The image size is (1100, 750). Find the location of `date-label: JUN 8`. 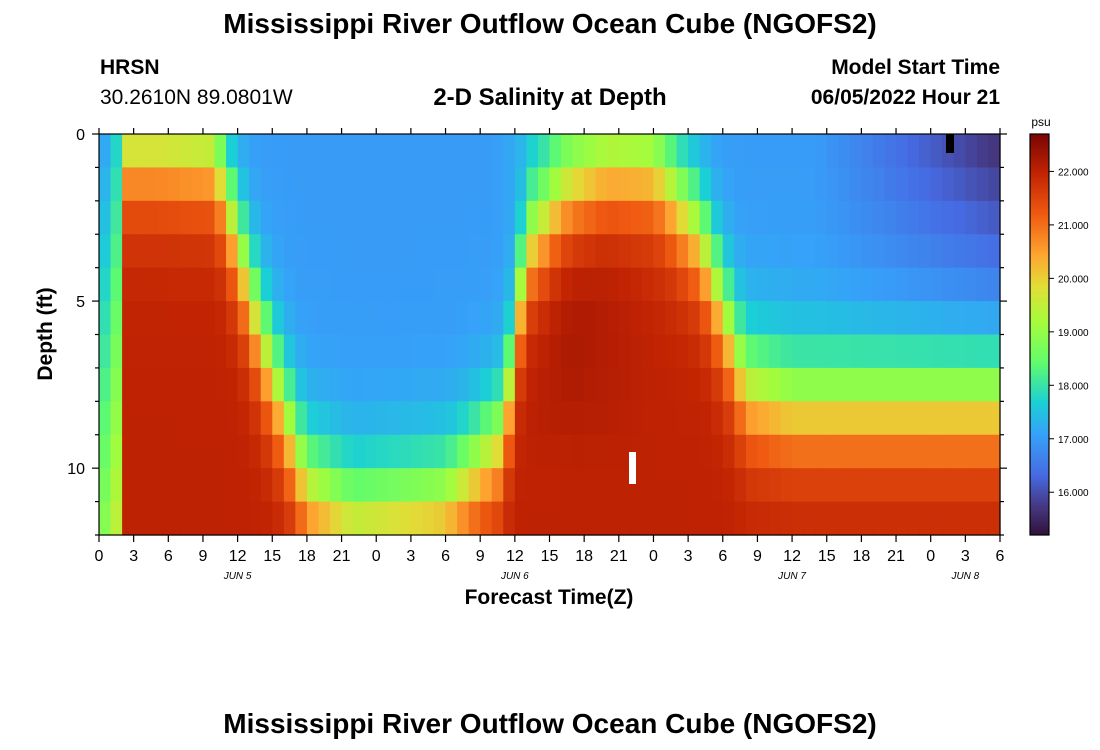

date-label: JUN 8 is located at coordinates (964, 576).